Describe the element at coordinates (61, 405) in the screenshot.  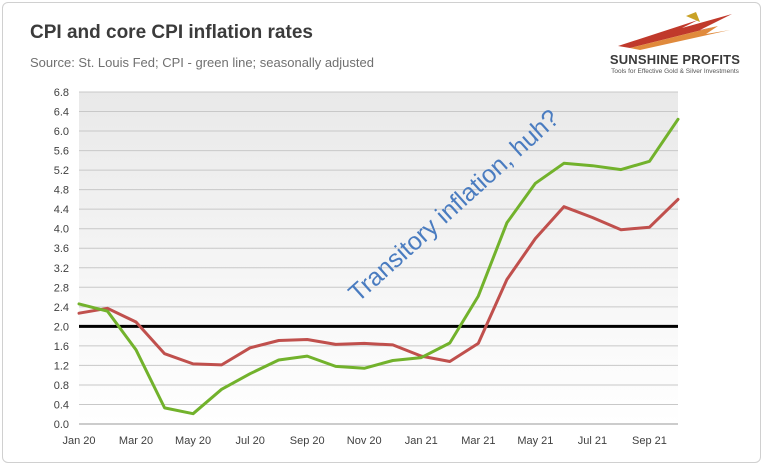
I see `y-tick-label: 0.4` at that location.